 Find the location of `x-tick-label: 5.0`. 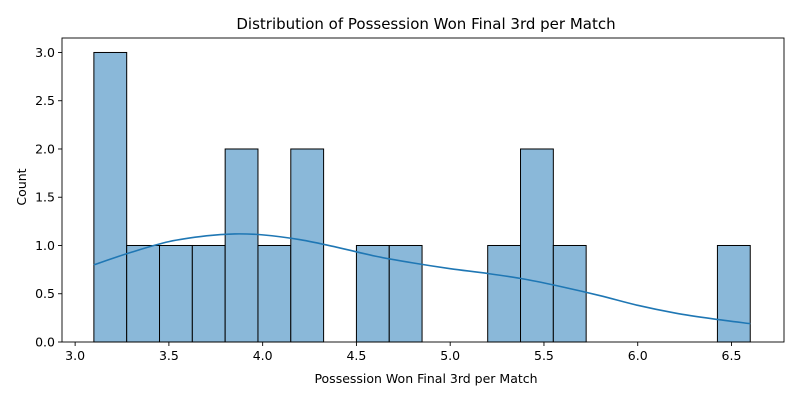

x-tick-label: 5.0 is located at coordinates (450, 355).